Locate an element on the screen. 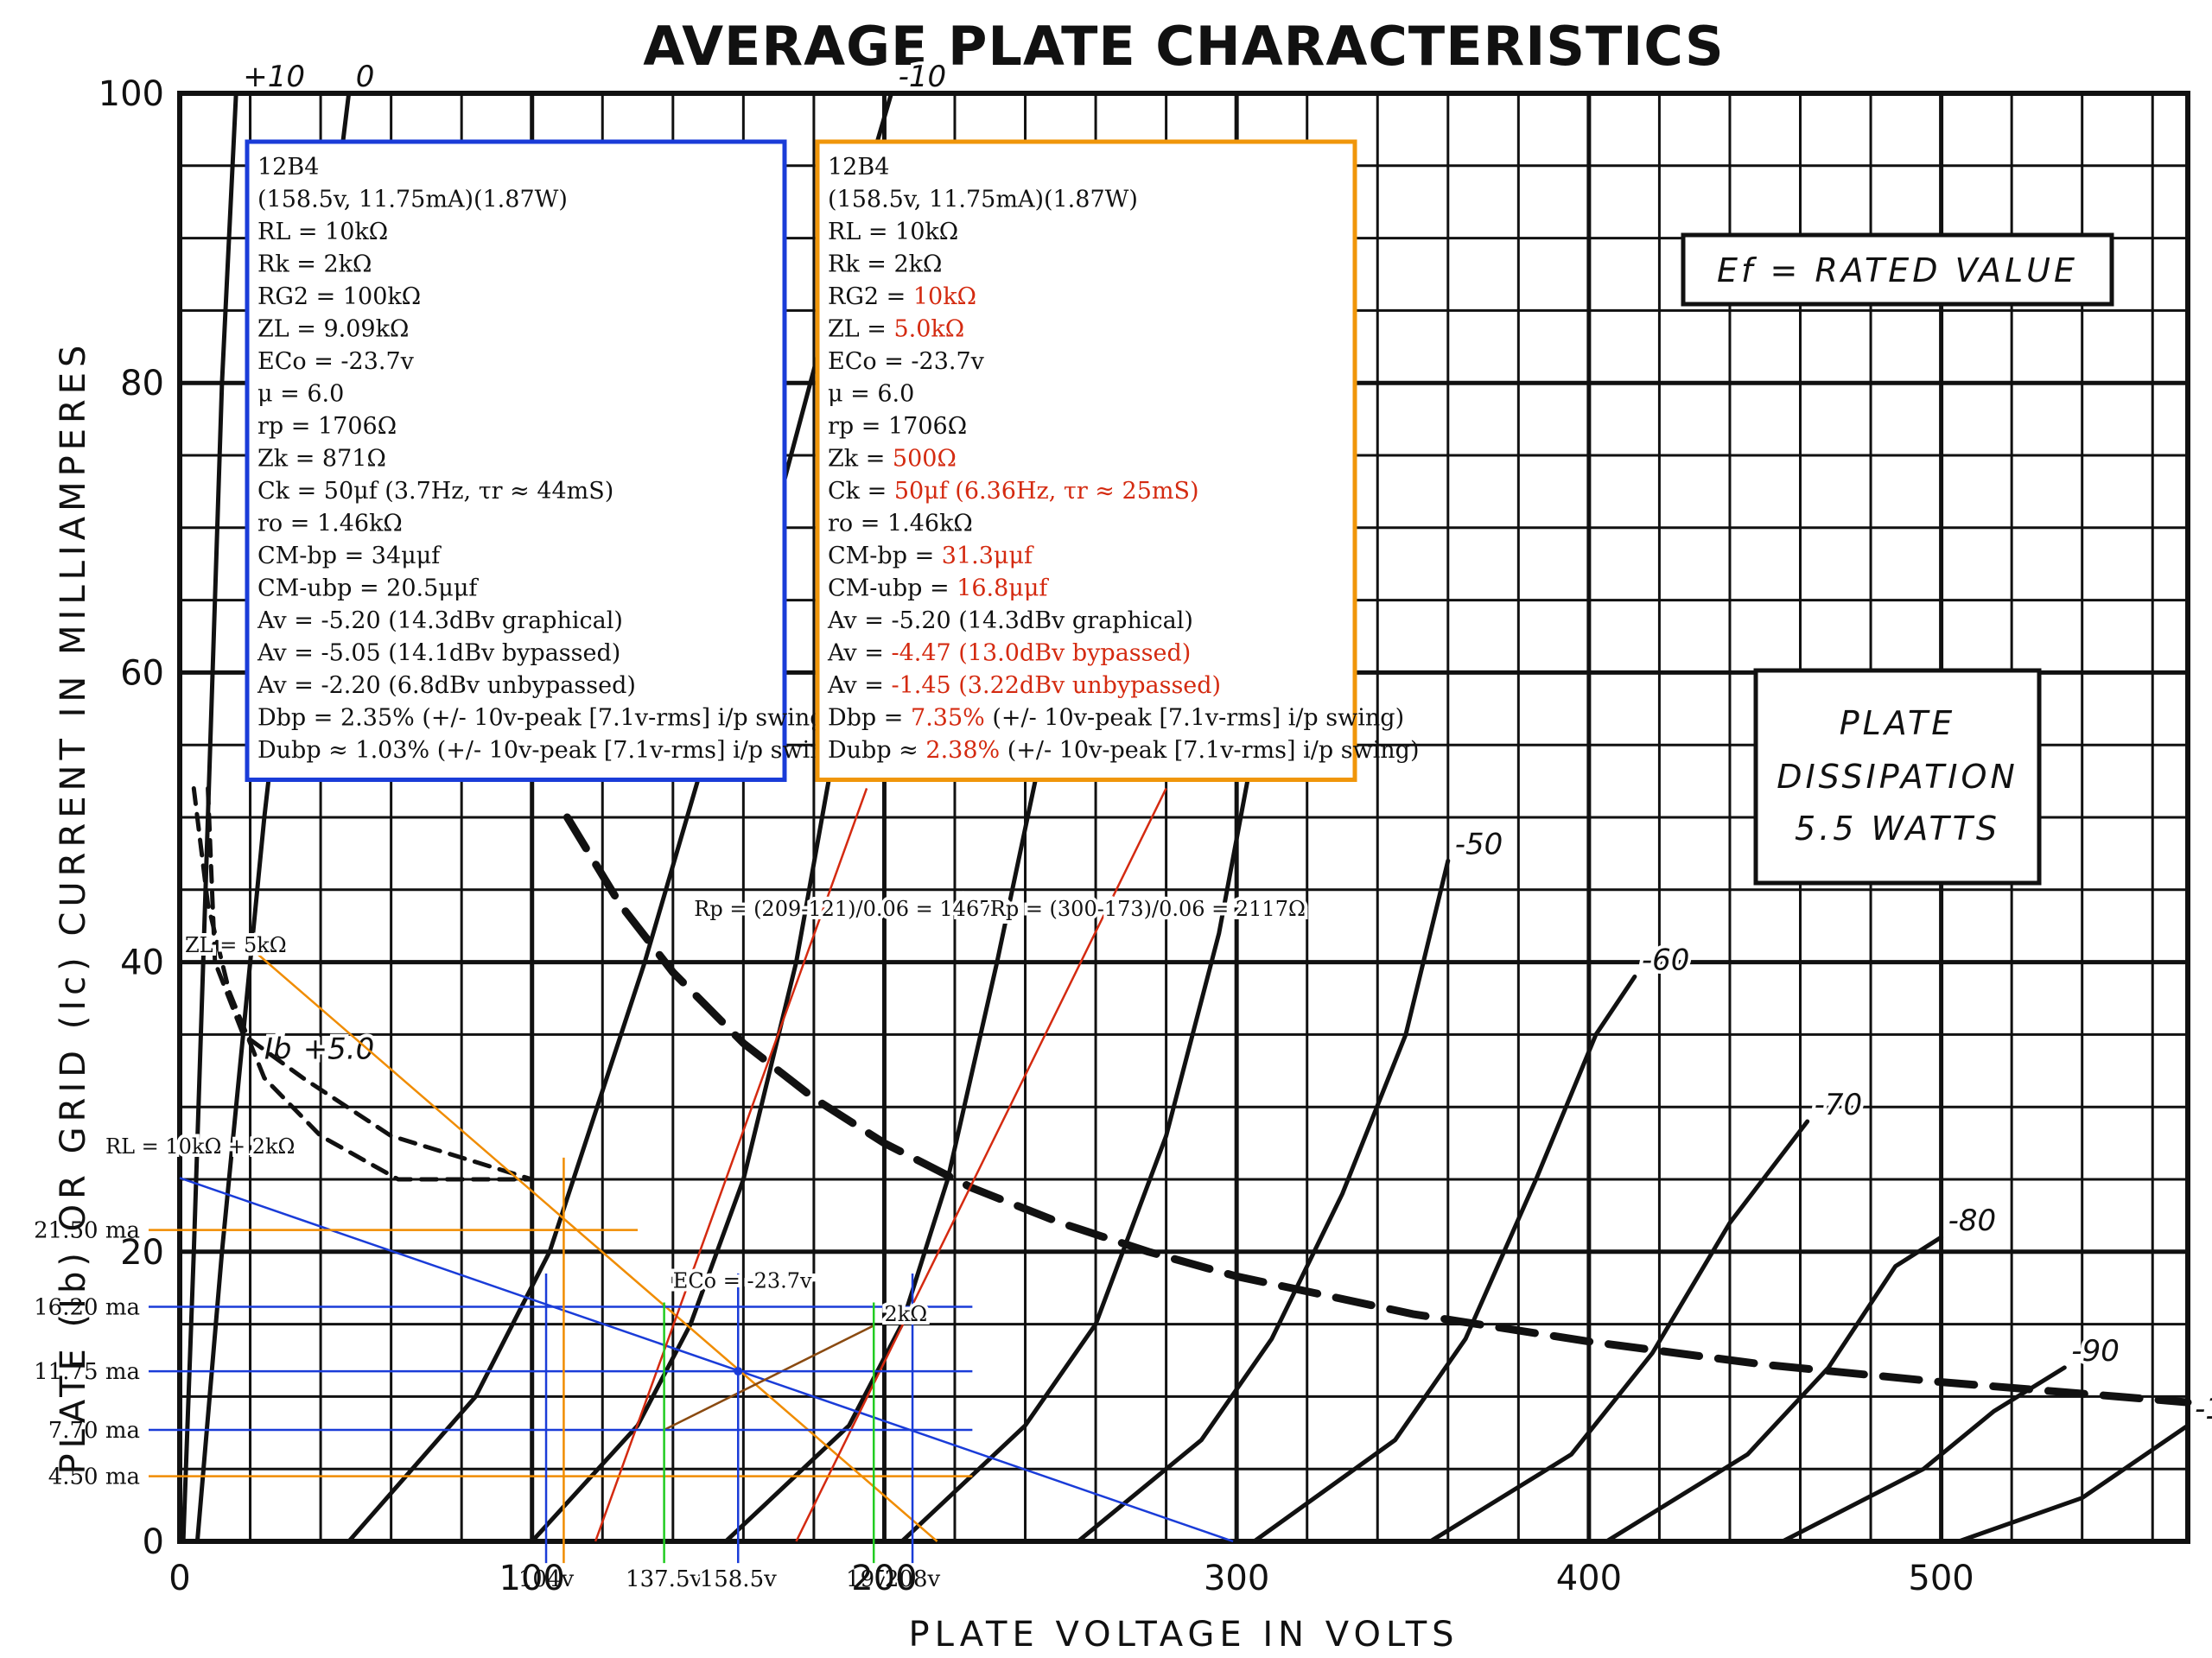  current-marker-label: 4.50 ma is located at coordinates (94, 1477).